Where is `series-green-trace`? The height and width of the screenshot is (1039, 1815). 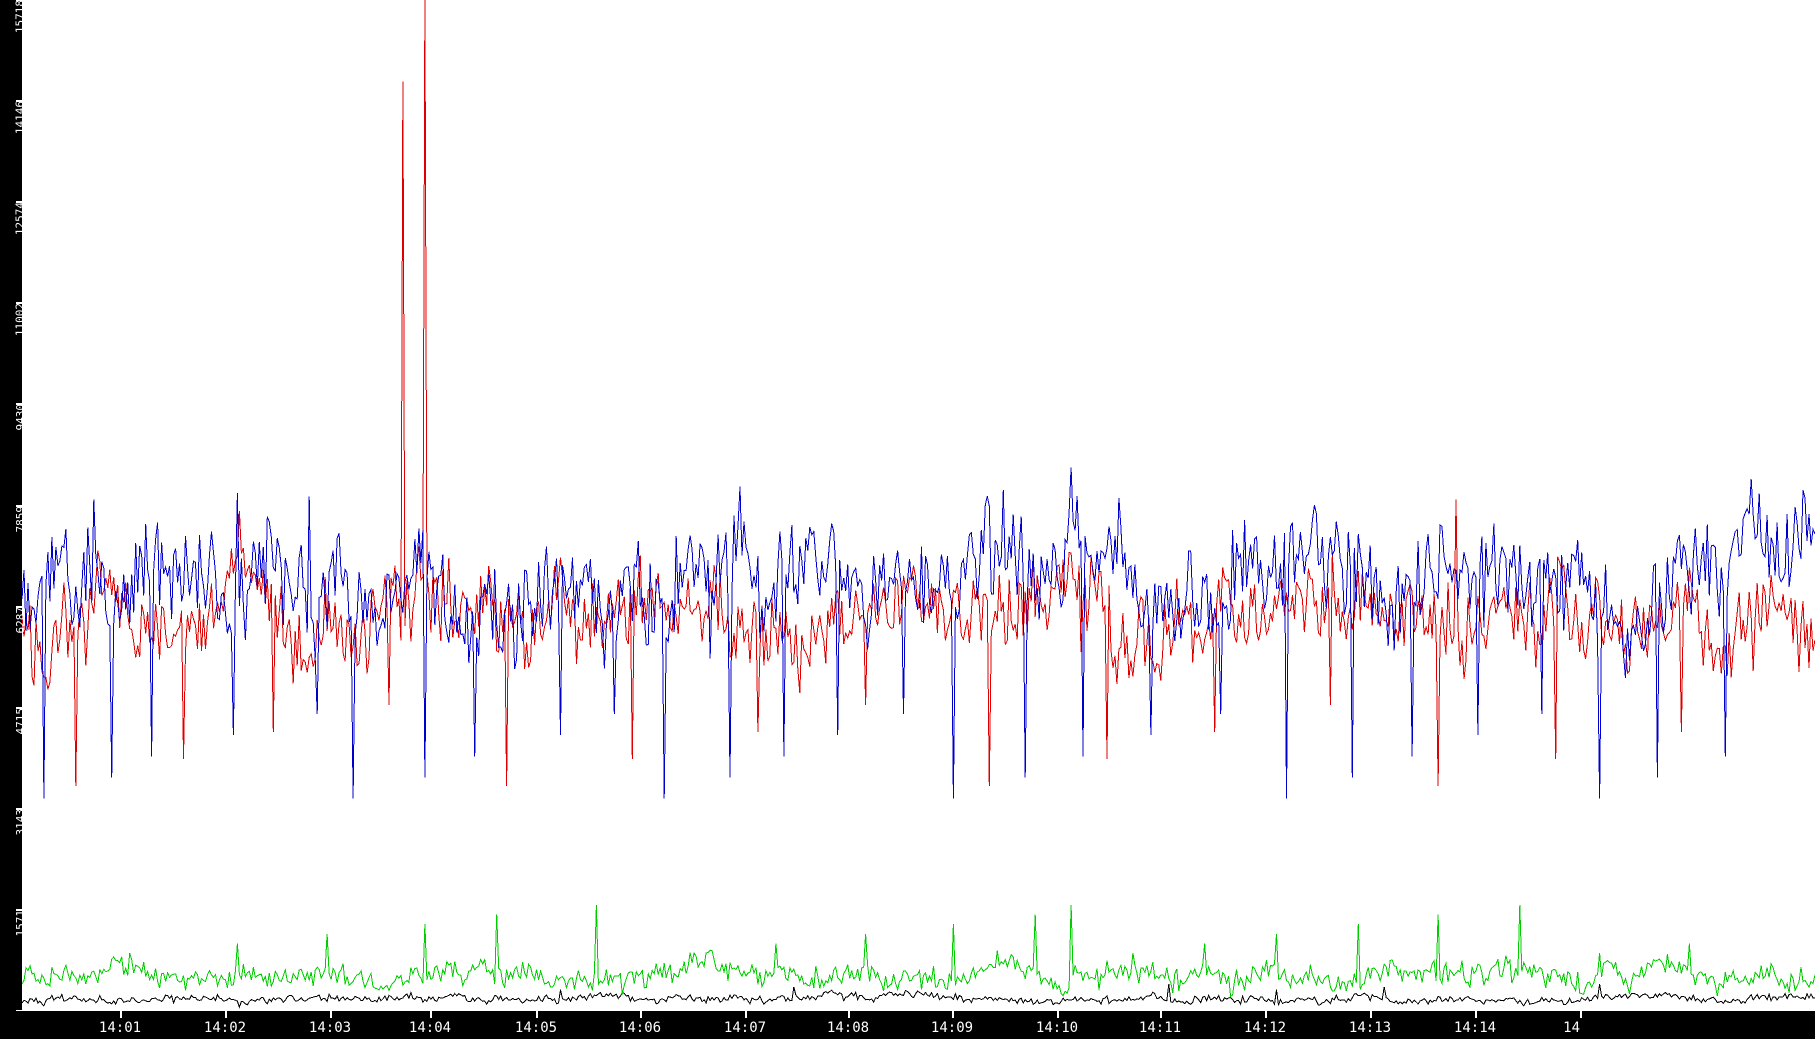
series-green-trace is located at coordinates (918, 951).